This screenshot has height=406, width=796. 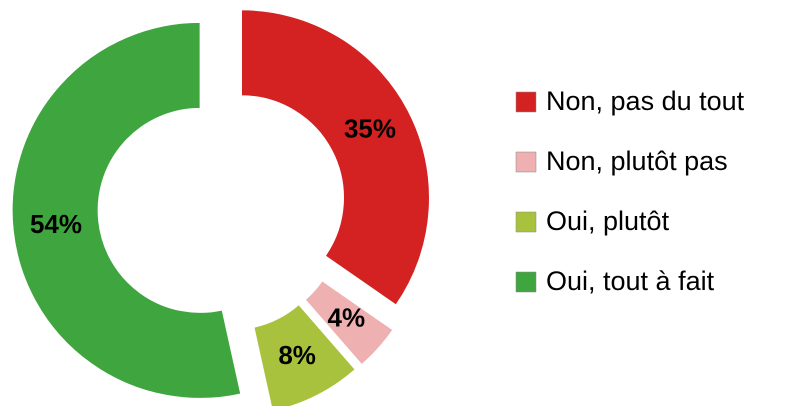 I want to click on legend-label: Oui, tout à fait, so click(x=630, y=281).